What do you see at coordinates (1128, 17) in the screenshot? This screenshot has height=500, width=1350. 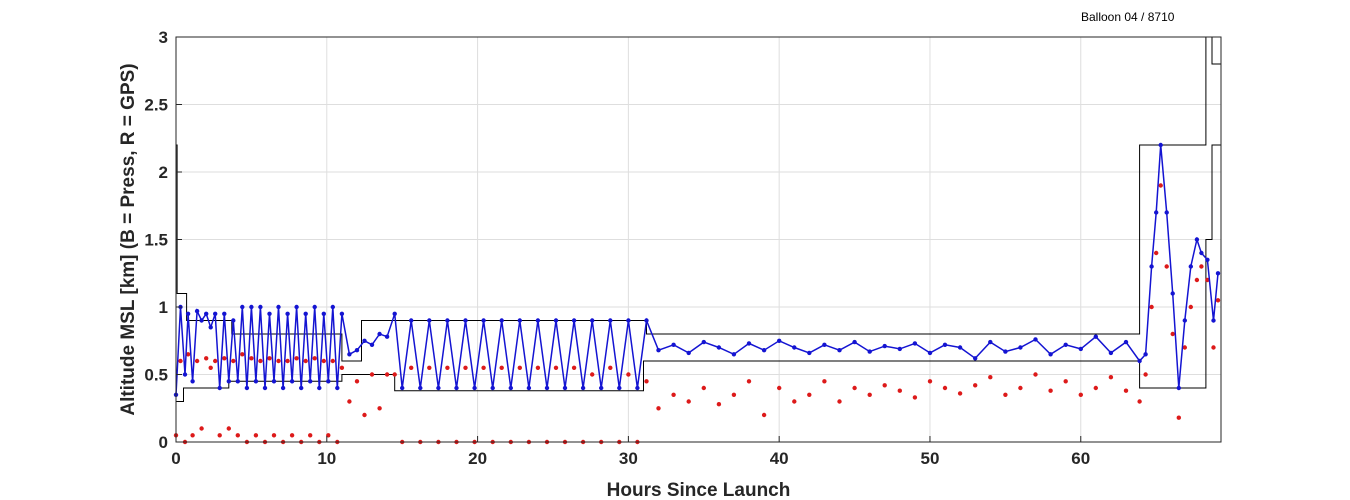 I see `balloon-label: Balloon 04 / 8710` at bounding box center [1128, 17].